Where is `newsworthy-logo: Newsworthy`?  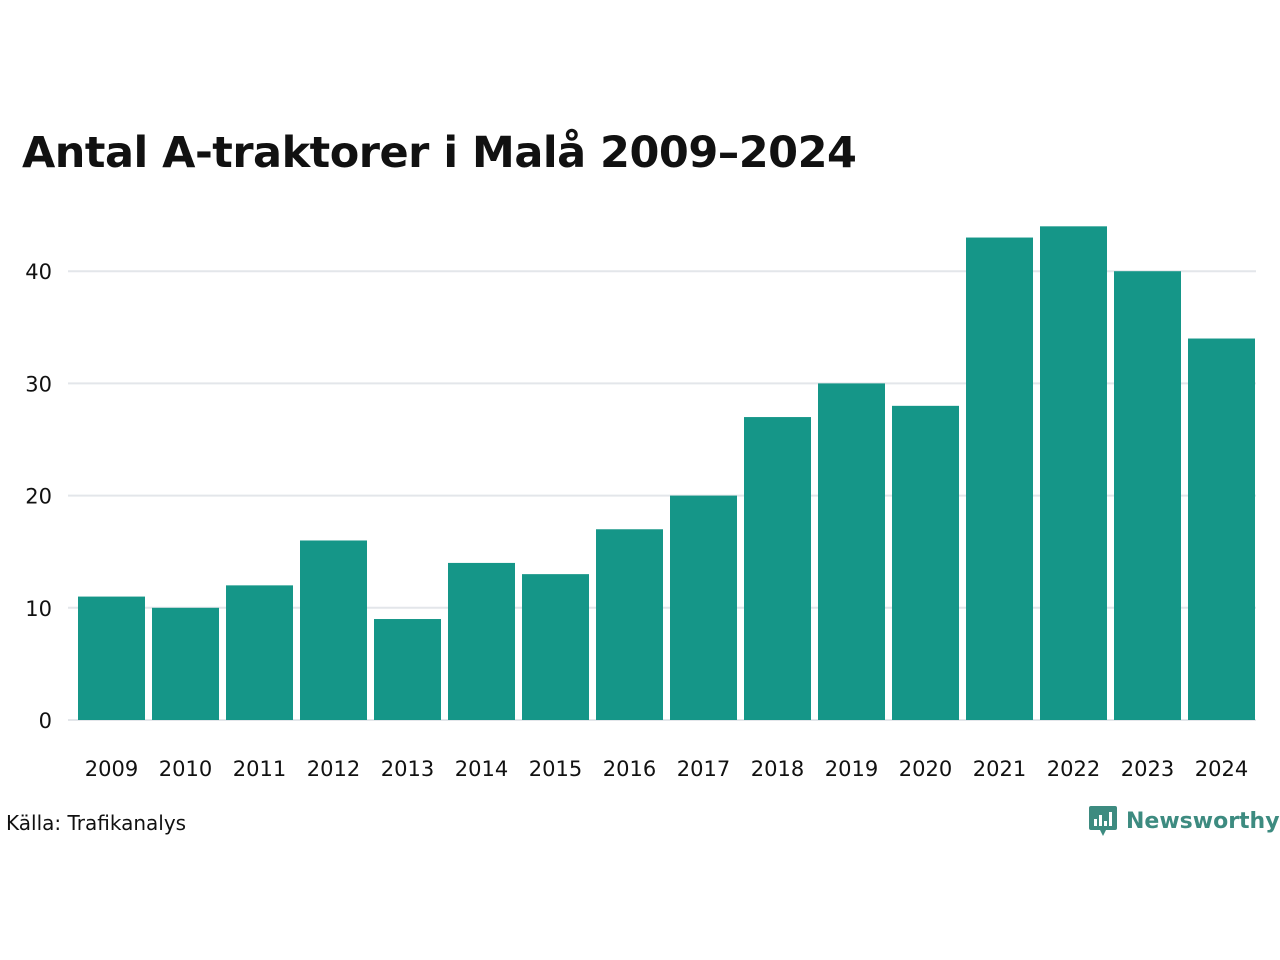 newsworthy-logo: Newsworthy is located at coordinates (1184, 821).